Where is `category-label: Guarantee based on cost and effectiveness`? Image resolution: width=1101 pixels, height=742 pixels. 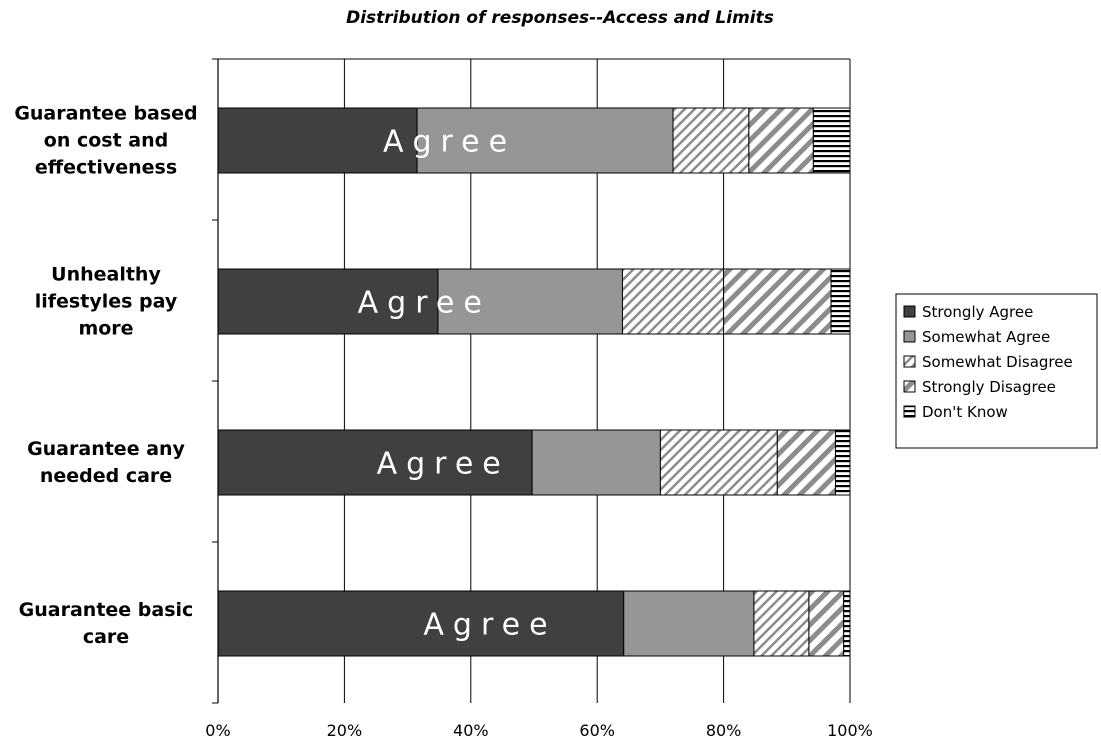
category-label: Guarantee based on cost and effectiveness is located at coordinates (105, 141).